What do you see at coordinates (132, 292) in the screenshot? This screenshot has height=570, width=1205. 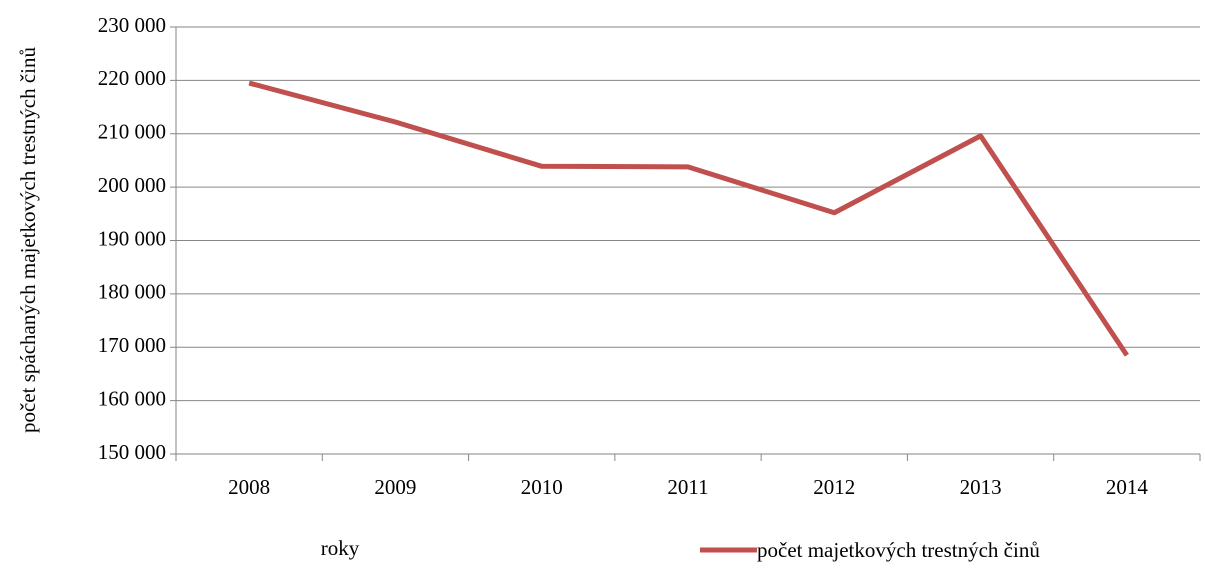 I see `y-tick-label: 180 000` at bounding box center [132, 292].